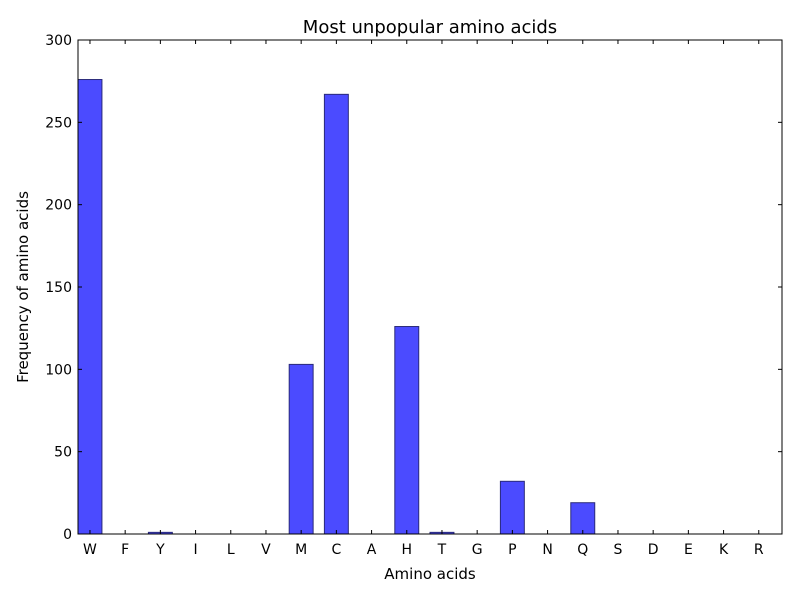 The height and width of the screenshot is (596, 800). Describe the element at coordinates (160, 550) in the screenshot. I see `x-tick-label: Y` at that location.